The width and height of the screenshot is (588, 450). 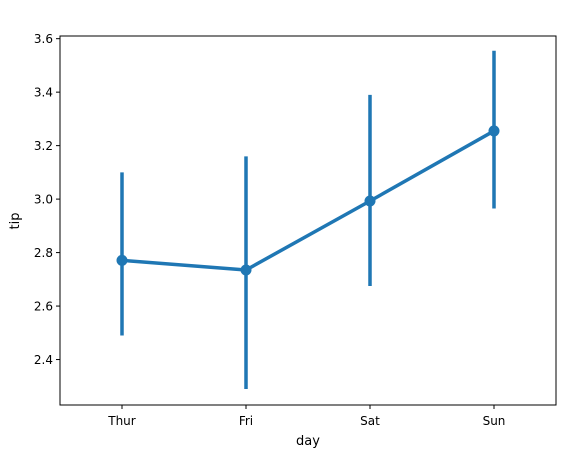 What do you see at coordinates (43, 93) in the screenshot?
I see `y-tick-label: 3.4` at bounding box center [43, 93].